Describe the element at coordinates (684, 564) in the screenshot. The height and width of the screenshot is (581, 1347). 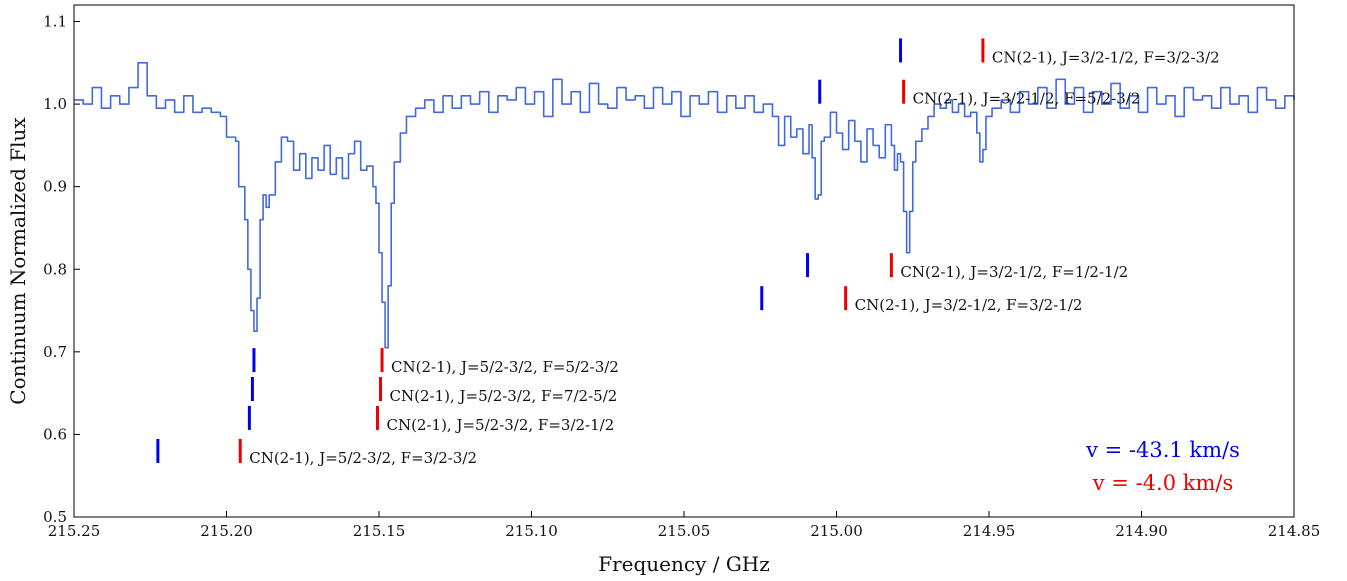
I see `x-axis-label: Frequency / GHz` at that location.